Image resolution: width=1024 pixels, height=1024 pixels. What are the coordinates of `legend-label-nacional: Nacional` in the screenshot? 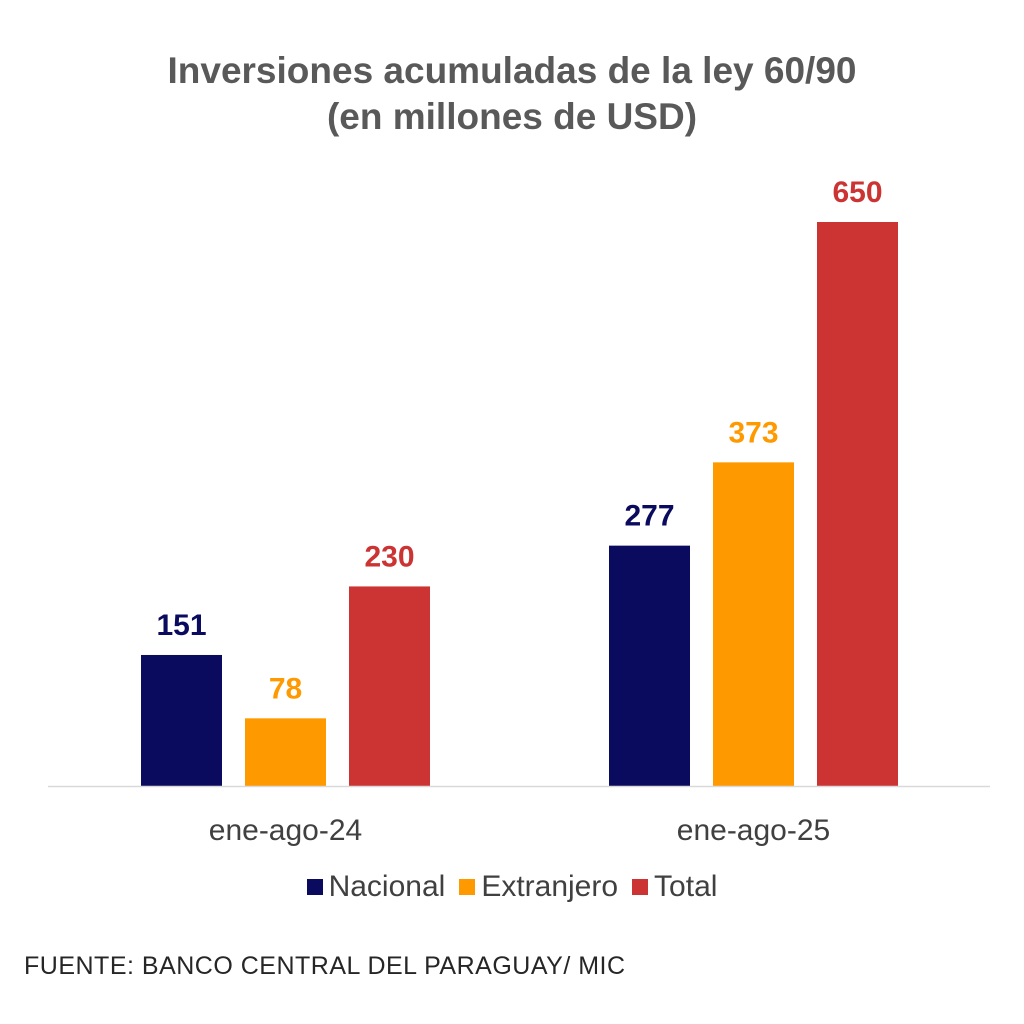 It's located at (387, 886).